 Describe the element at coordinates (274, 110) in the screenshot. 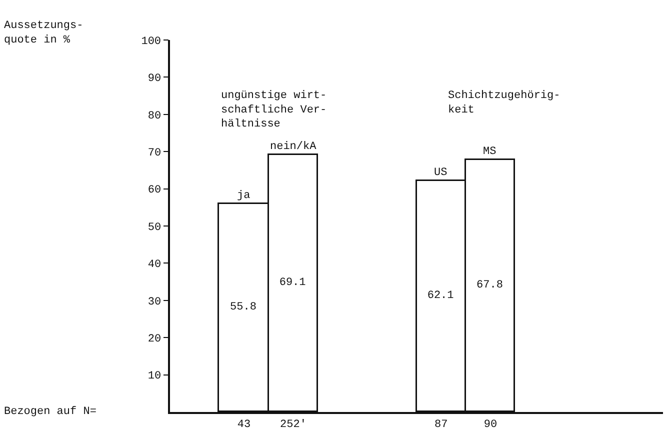

I see `annotation: ungünstige wirt- schaftliche Ver- hältnisse` at that location.